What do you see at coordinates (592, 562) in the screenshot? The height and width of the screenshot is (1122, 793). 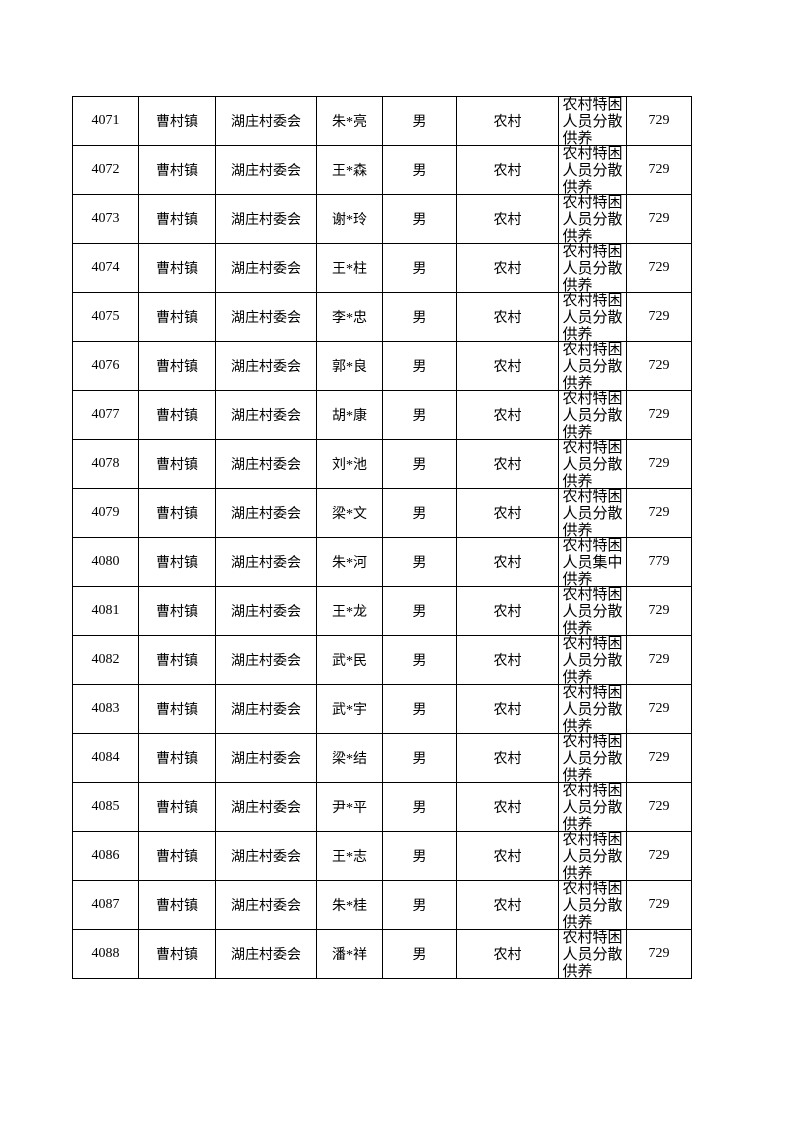 I see `table-cell: 农村特困人员集中供养` at bounding box center [592, 562].